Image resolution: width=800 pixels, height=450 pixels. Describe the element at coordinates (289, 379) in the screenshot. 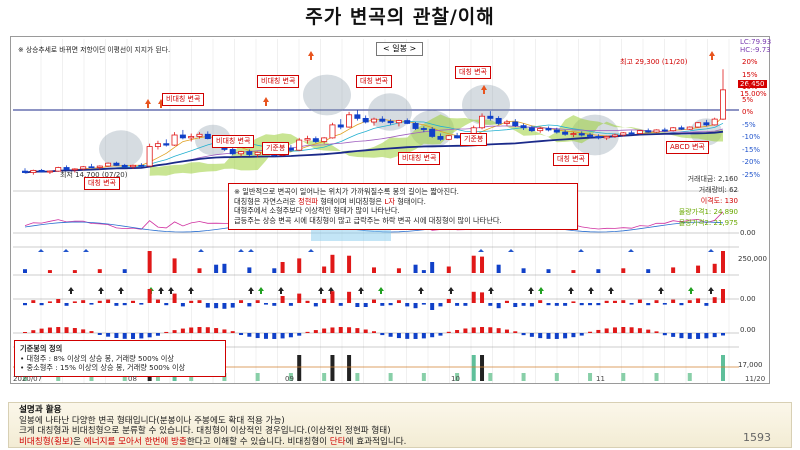

I see `date-label: 09` at that location.